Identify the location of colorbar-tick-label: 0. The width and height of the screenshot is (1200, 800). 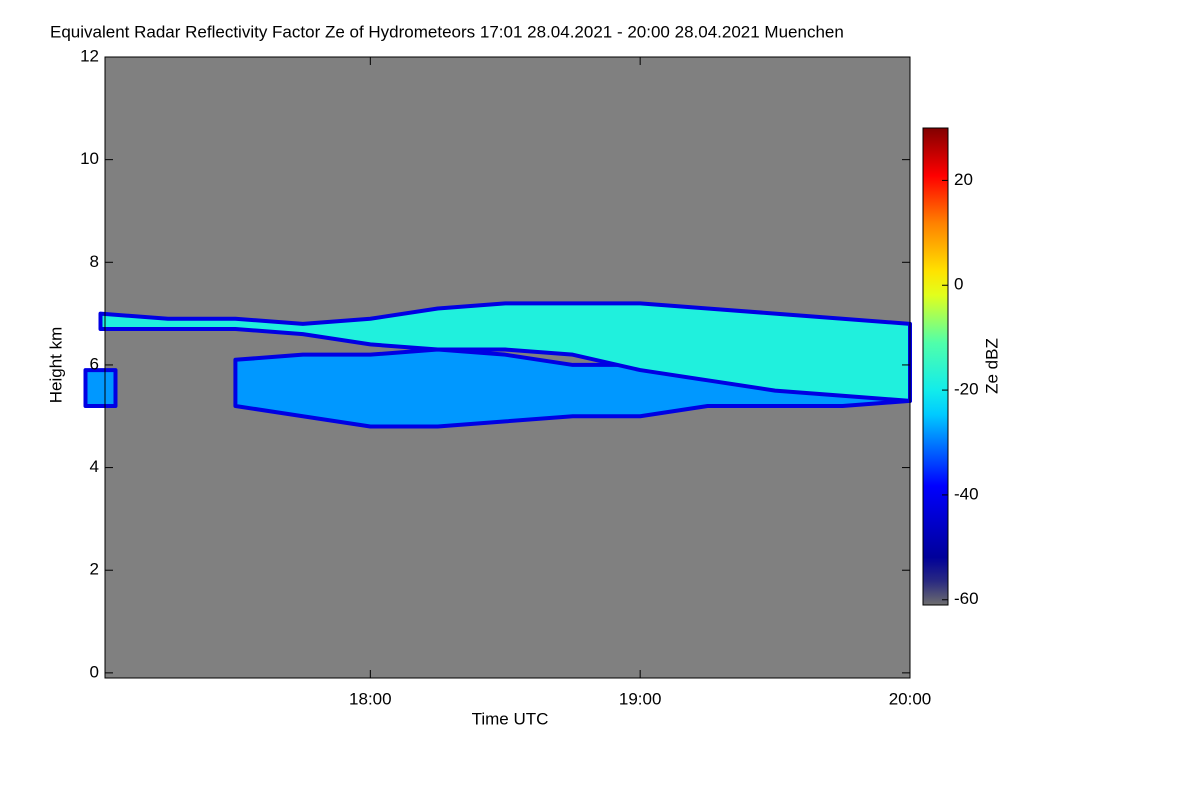
(958, 284).